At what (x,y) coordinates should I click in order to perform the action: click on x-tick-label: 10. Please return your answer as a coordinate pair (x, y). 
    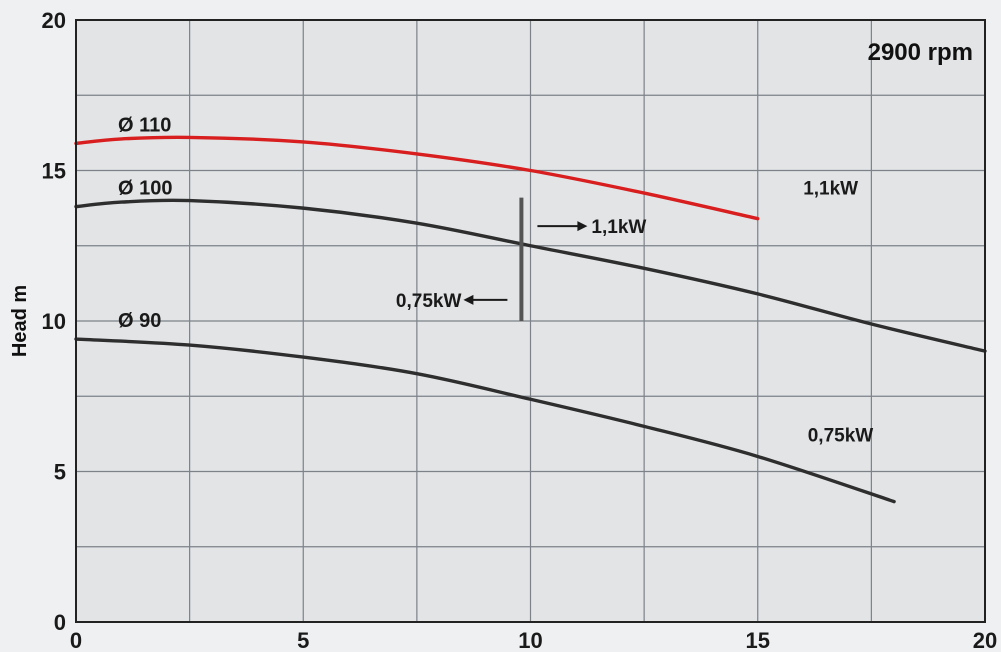
    Looking at the image, I should click on (530, 640).